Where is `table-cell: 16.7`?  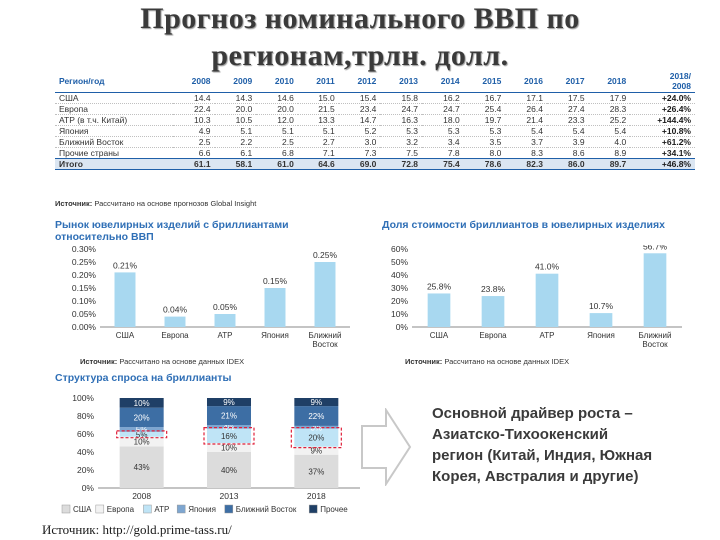 table-cell: 16.7 is located at coordinates (484, 98).